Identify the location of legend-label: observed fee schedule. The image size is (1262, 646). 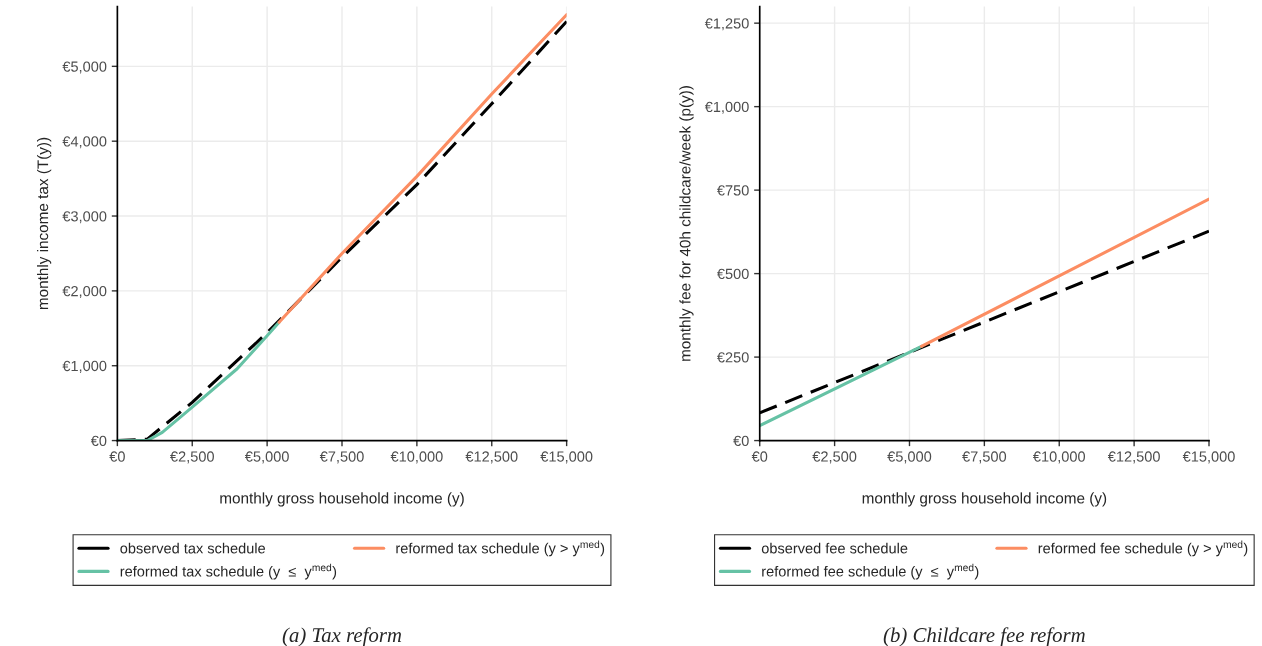
(834, 548).